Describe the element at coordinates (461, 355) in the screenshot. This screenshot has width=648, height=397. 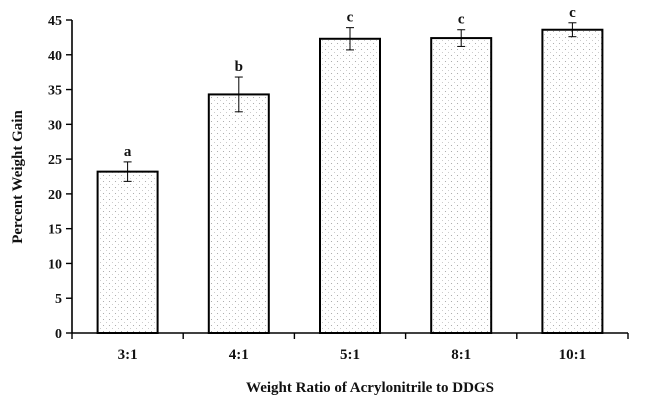
I see `x-tick-label: 8:1` at that location.